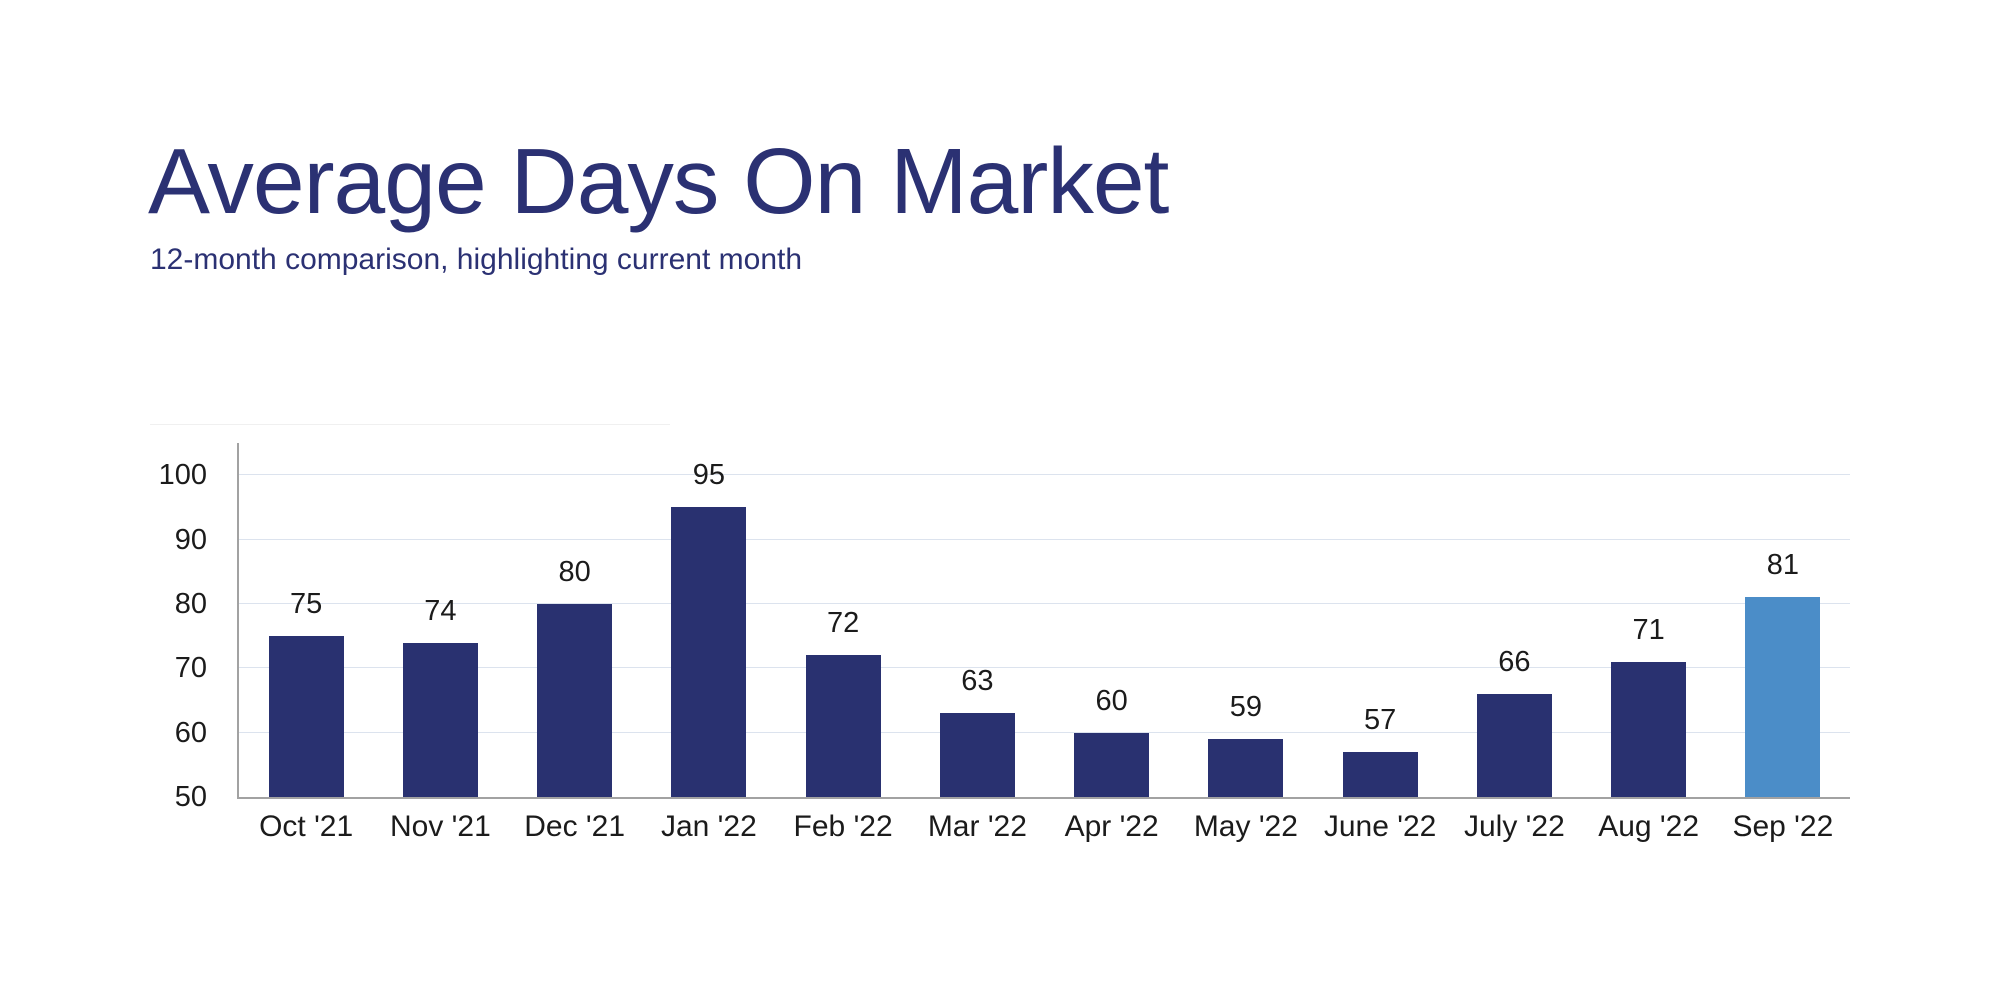 The height and width of the screenshot is (1000, 2000). I want to click on y-tick-label: 50, so click(190, 797).